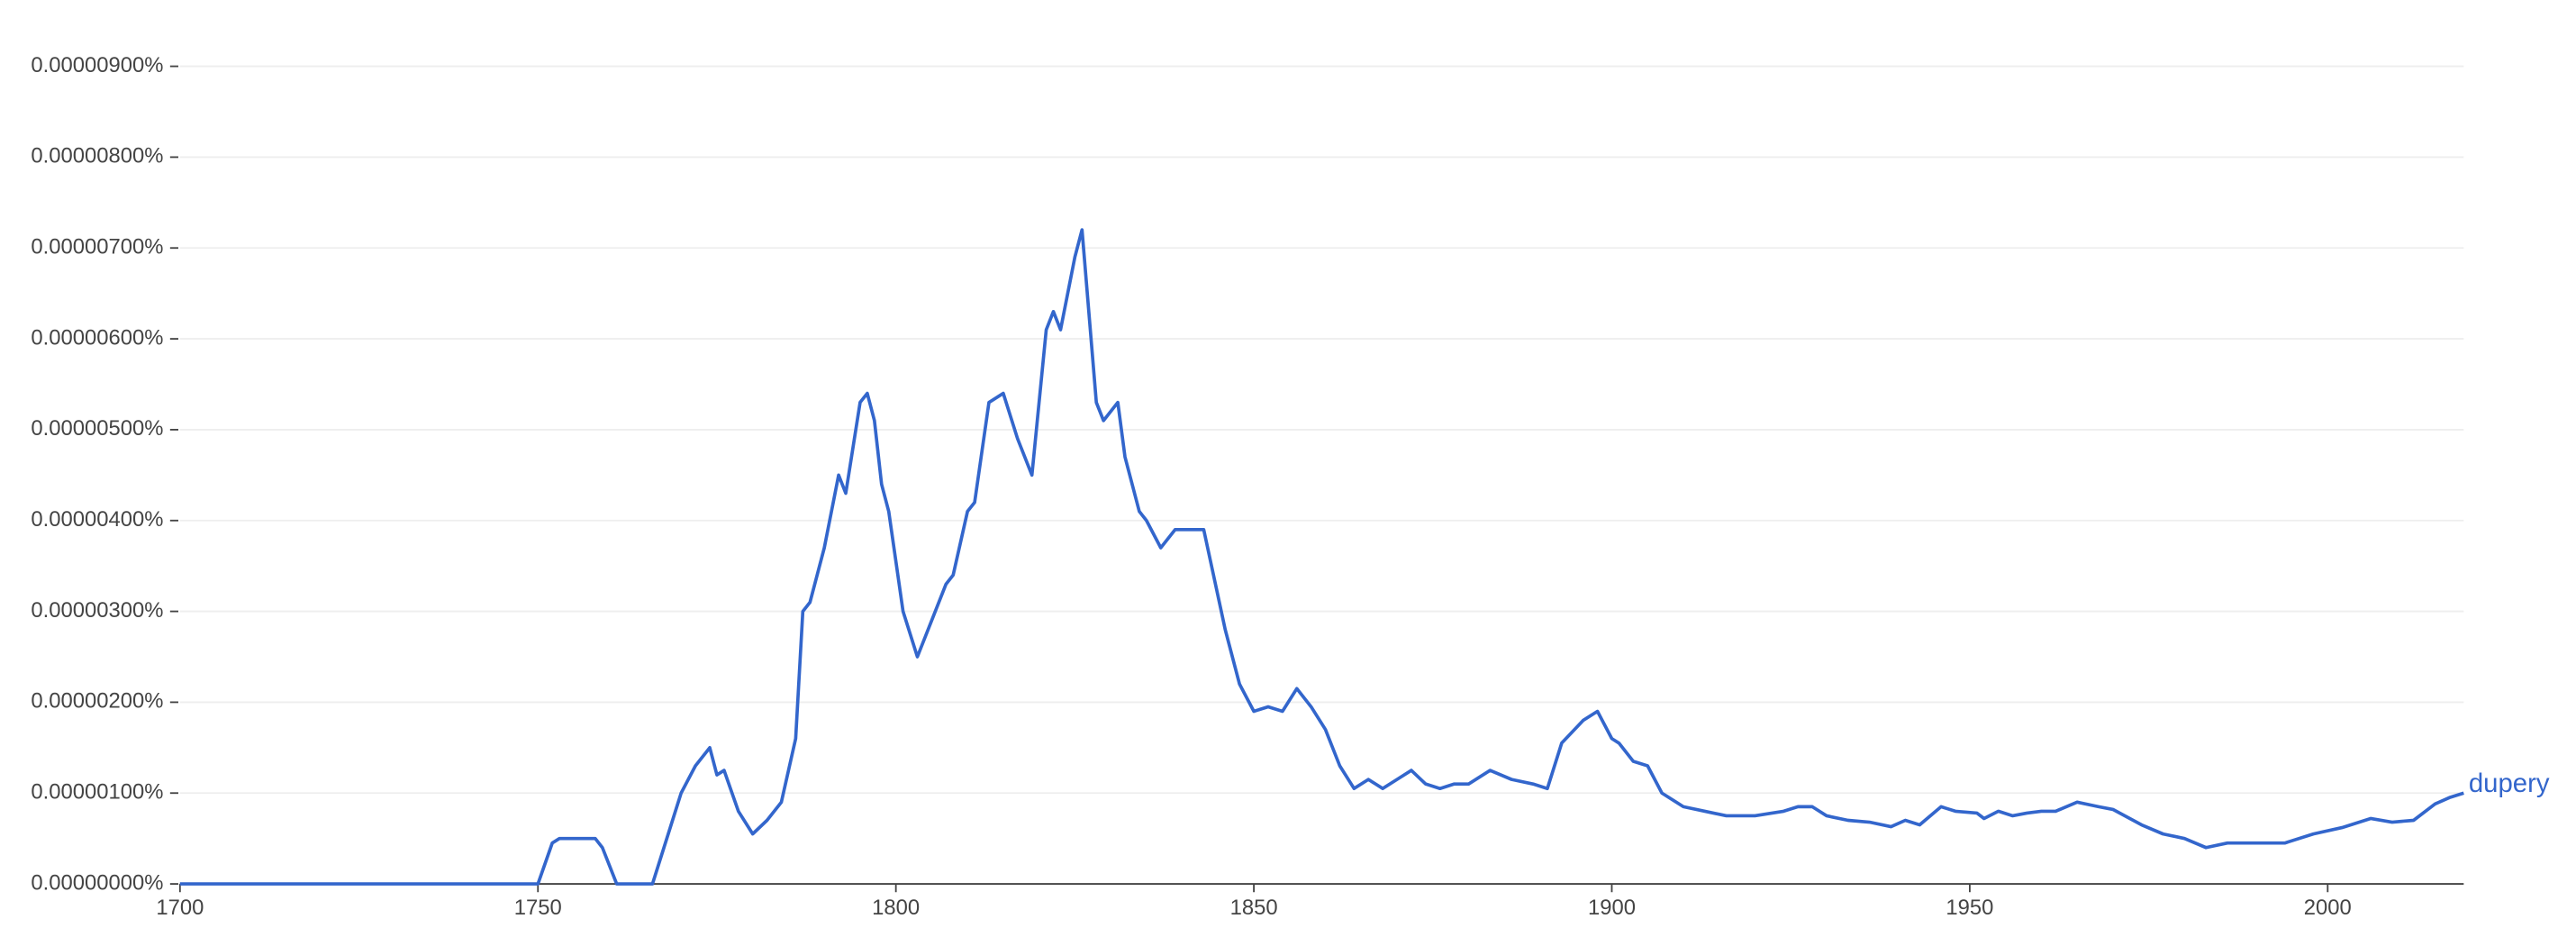 The width and height of the screenshot is (2576, 937). Describe the element at coordinates (97, 429) in the screenshot. I see `y-tick-label: 0.00000500%` at that location.